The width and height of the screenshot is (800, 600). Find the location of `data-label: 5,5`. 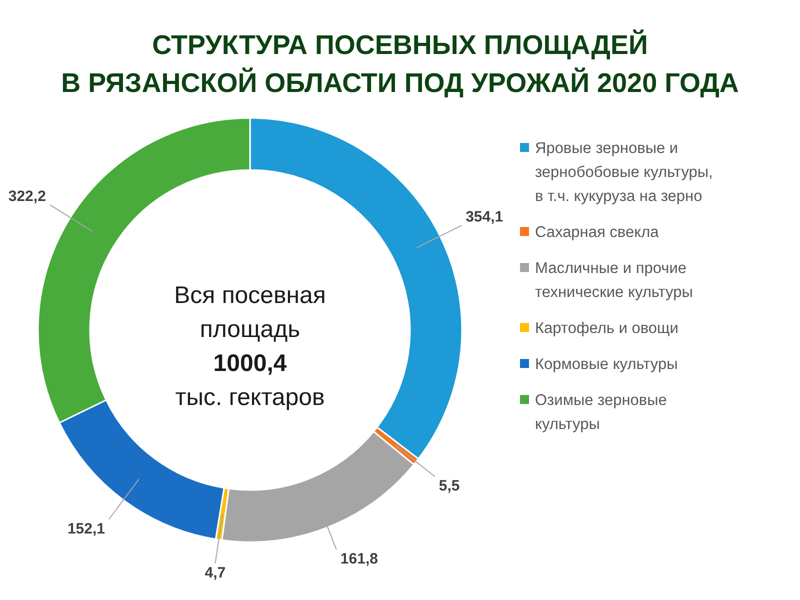

data-label: 5,5 is located at coordinates (449, 486).